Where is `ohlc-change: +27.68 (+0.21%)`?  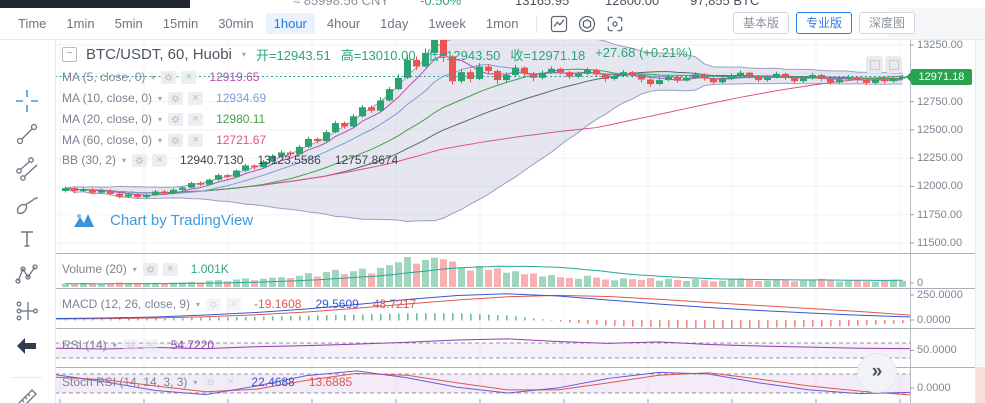
ohlc-change: +27.68 (+0.21%) is located at coordinates (644, 52).